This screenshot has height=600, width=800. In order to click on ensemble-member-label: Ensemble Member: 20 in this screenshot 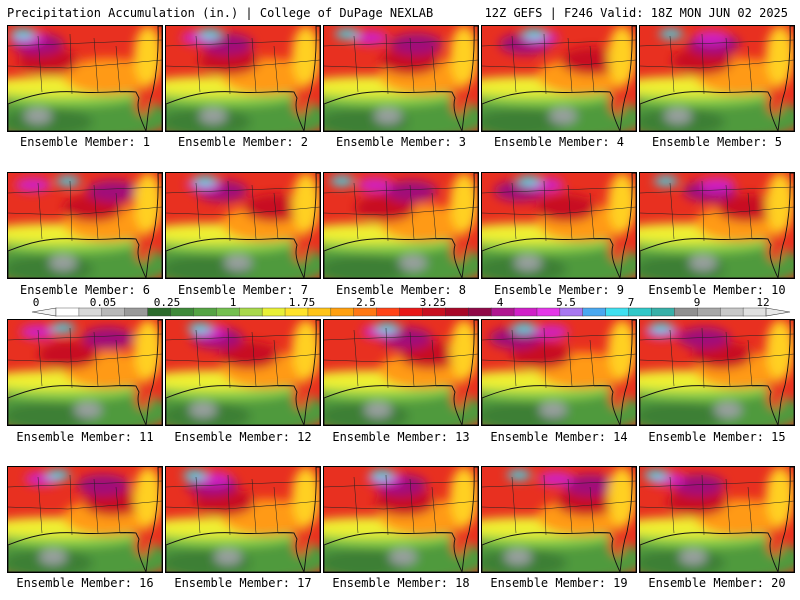, I will do `click(717, 583)`.